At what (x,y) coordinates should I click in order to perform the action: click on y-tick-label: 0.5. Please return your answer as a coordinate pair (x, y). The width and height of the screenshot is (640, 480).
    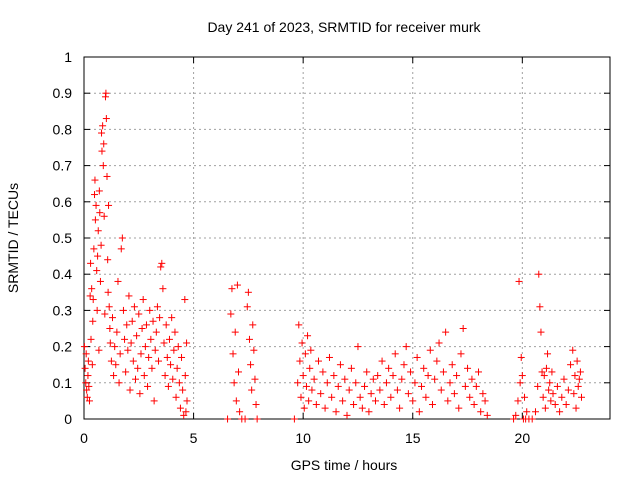
    Looking at the image, I should click on (63, 238).